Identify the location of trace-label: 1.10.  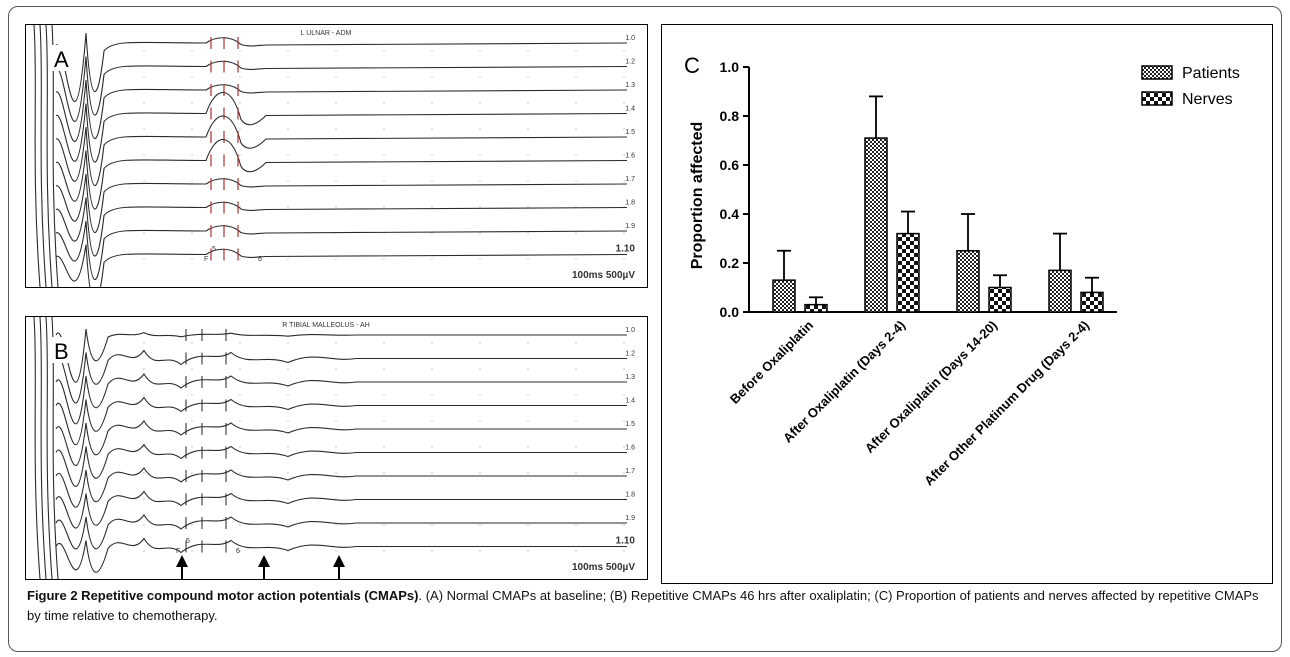
(626, 249).